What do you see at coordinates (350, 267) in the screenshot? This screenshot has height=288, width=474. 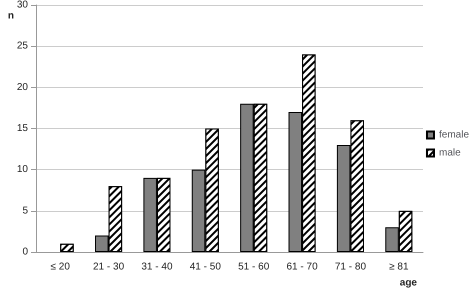 I see `x-tick-label: 71 - 80` at bounding box center [350, 267].